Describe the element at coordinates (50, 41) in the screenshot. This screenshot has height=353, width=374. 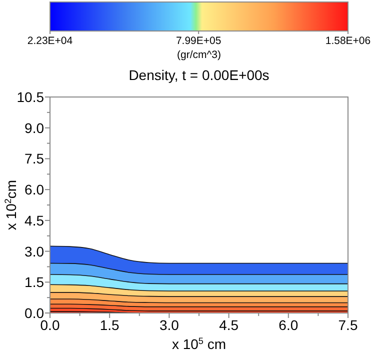
I see `color-bar-label: 2.23E+04` at that location.